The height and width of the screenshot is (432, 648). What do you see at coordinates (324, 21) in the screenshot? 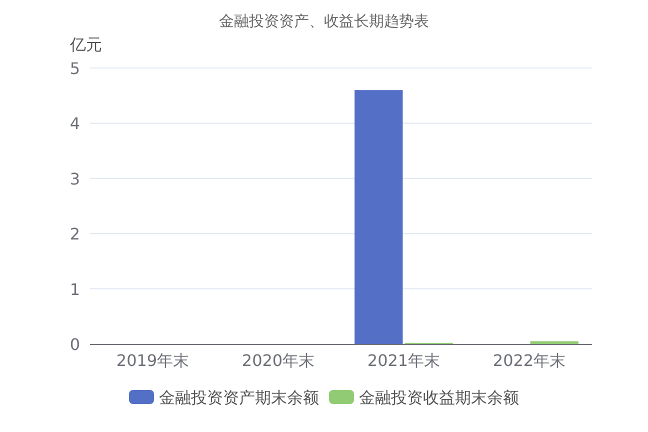
I see `chart-title: 金融投资资产、收益长期趋势表` at bounding box center [324, 21].